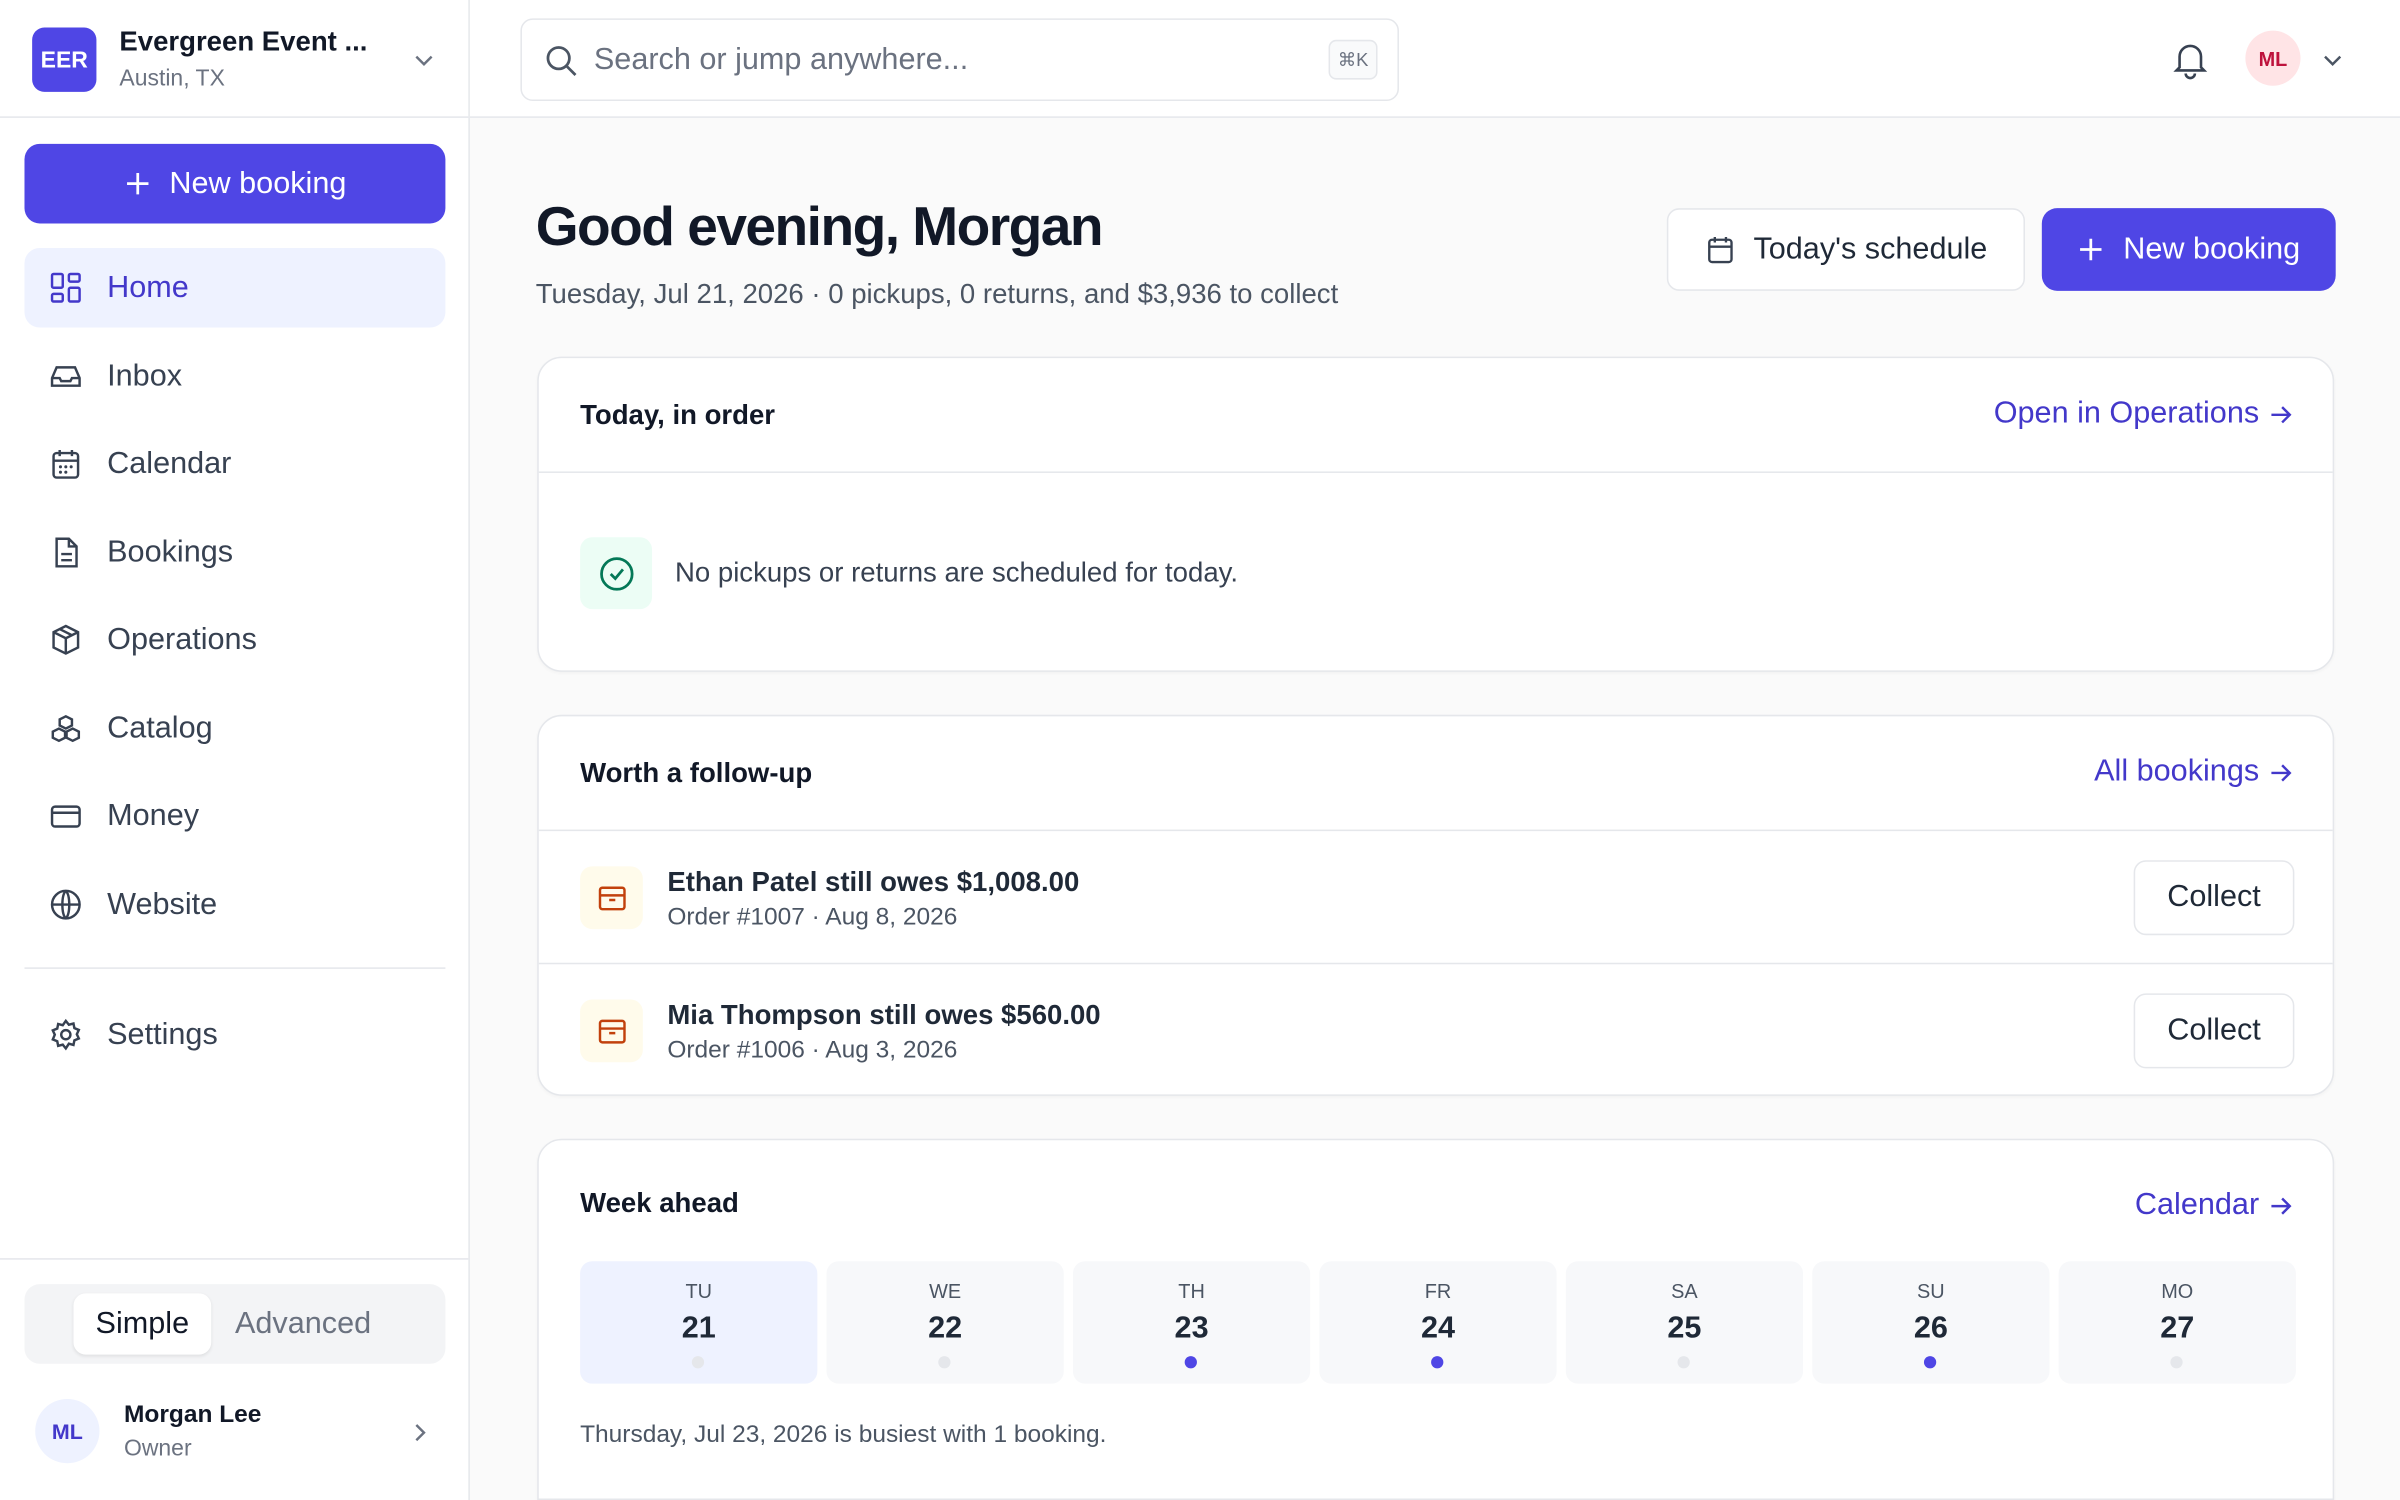 The height and width of the screenshot is (1500, 2400). What do you see at coordinates (812, 917) in the screenshot?
I see `row-meta: Order #1007 · Aug 8, 2026` at bounding box center [812, 917].